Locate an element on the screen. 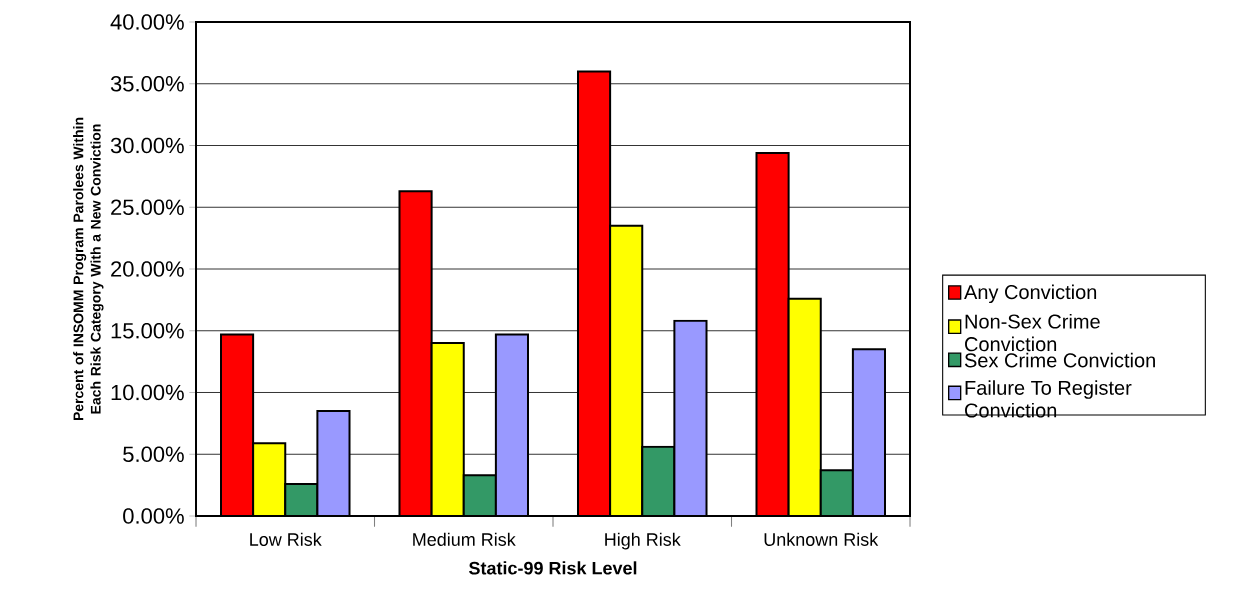 This screenshot has width=1256, height=601. y-tick-label: 30.00% is located at coordinates (147, 145).